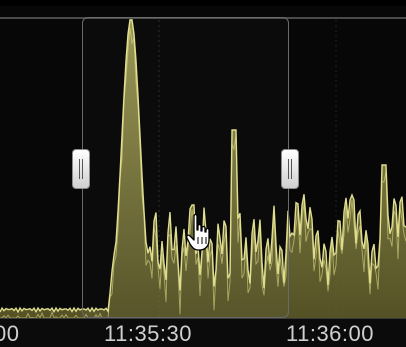  What do you see at coordinates (330, 333) in the screenshot?
I see `time-tick-label: 11:36:00` at bounding box center [330, 333].